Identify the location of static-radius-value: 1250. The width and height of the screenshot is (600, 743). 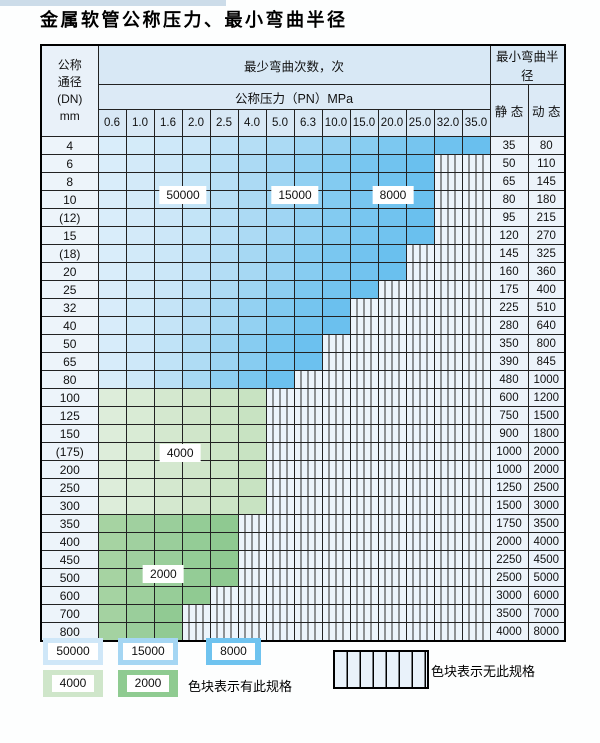
(509, 487).